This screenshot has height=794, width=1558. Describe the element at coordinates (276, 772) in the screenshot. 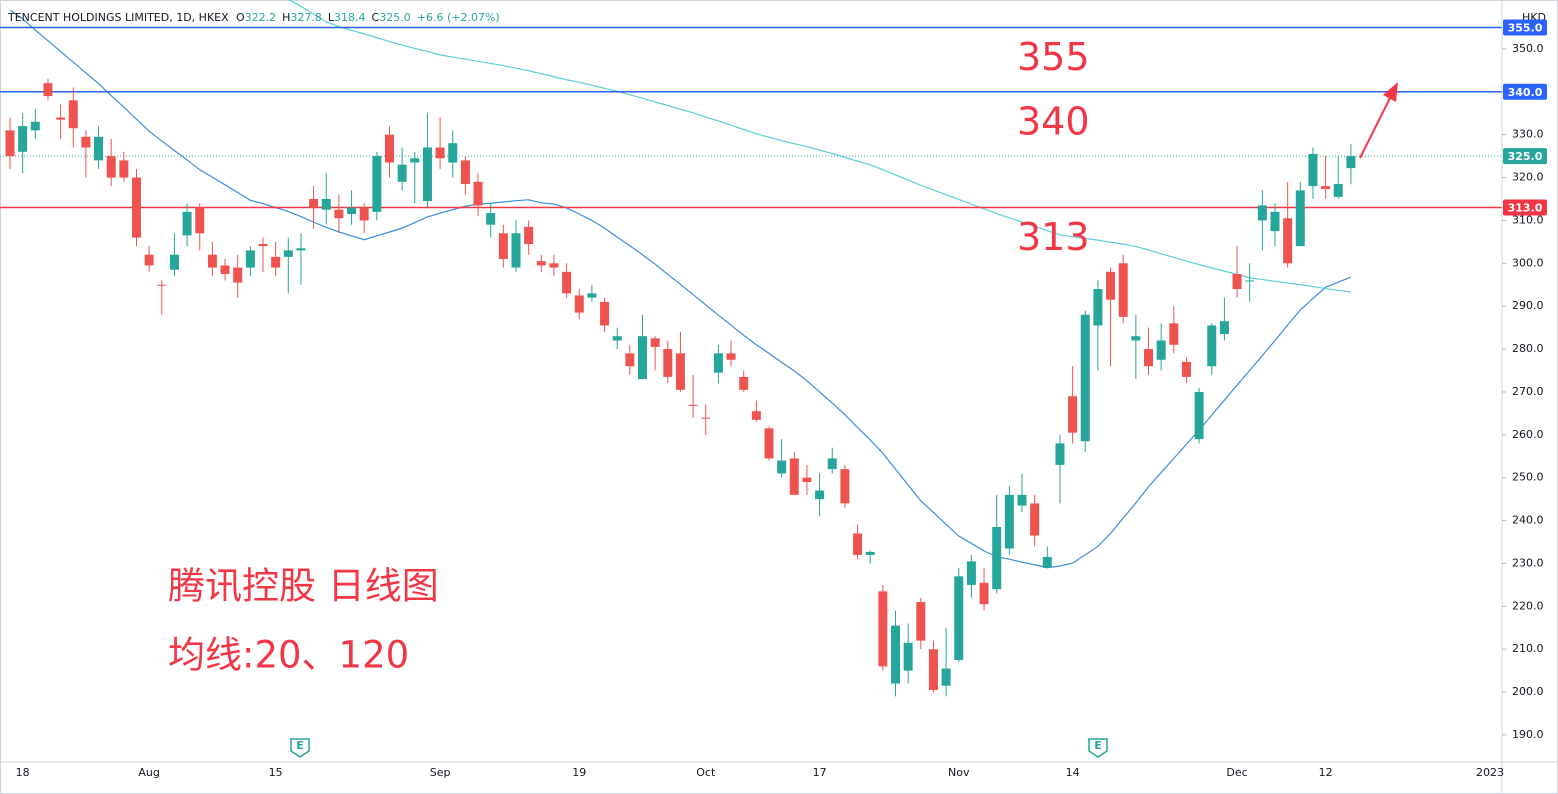

I see `x-tick-label: 15` at that location.